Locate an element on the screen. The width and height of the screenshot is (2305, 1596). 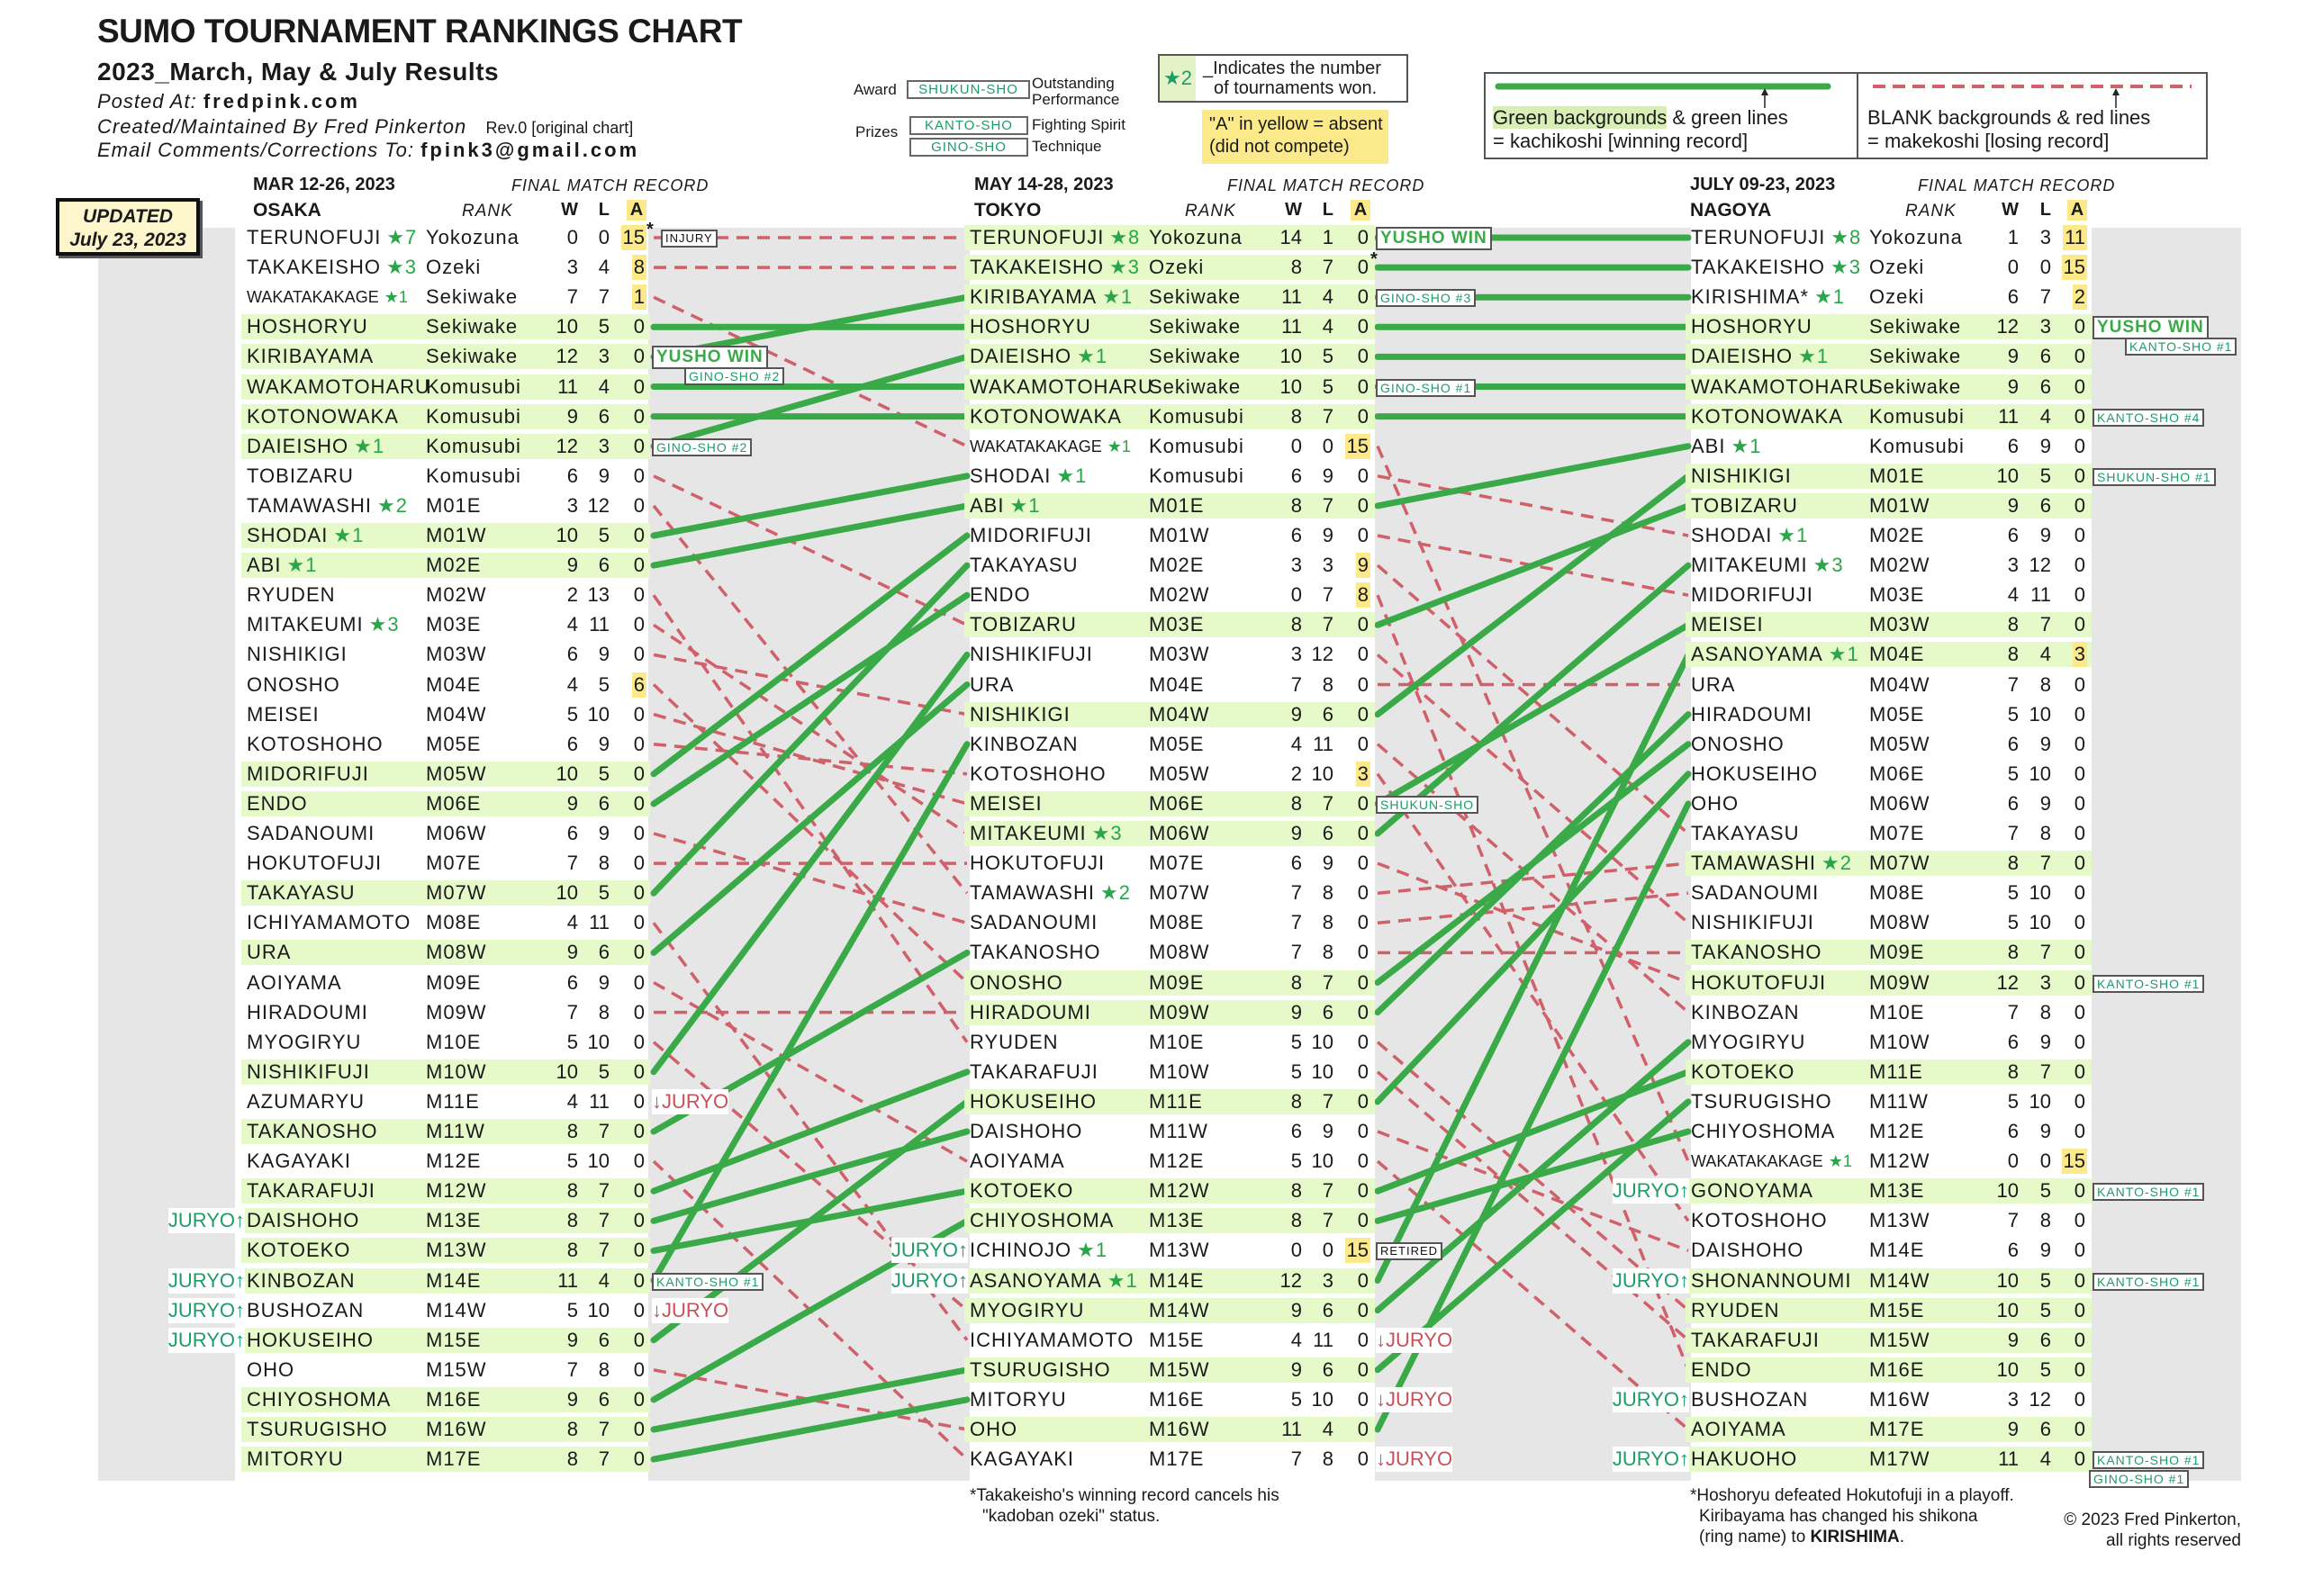
wrestler-name: TAKANOSHO is located at coordinates (312, 1131).